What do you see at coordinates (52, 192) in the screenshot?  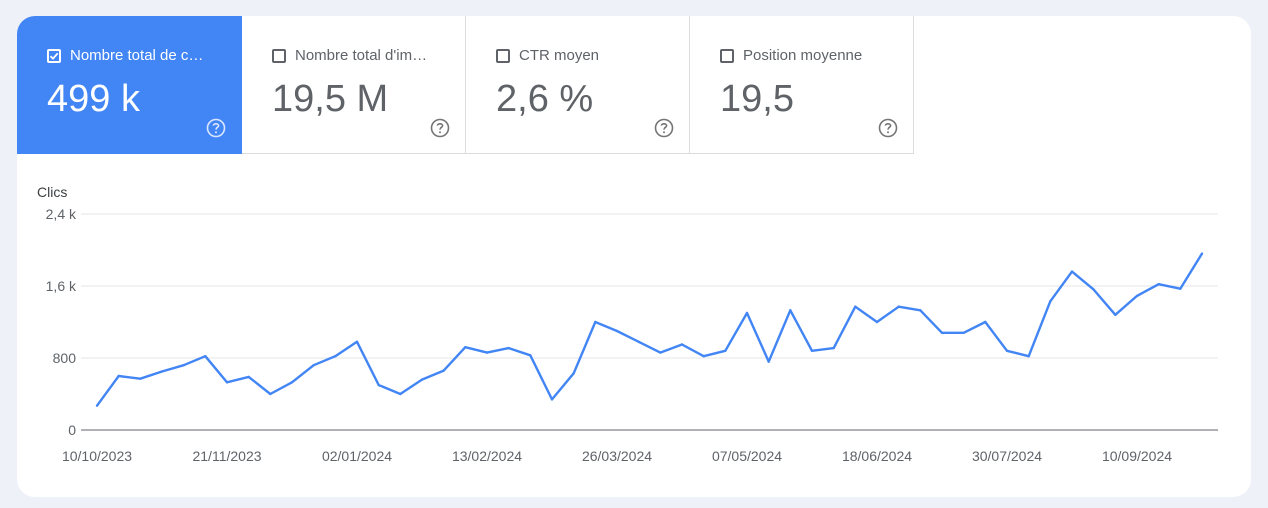 I see `y-axis-title: Clics` at bounding box center [52, 192].